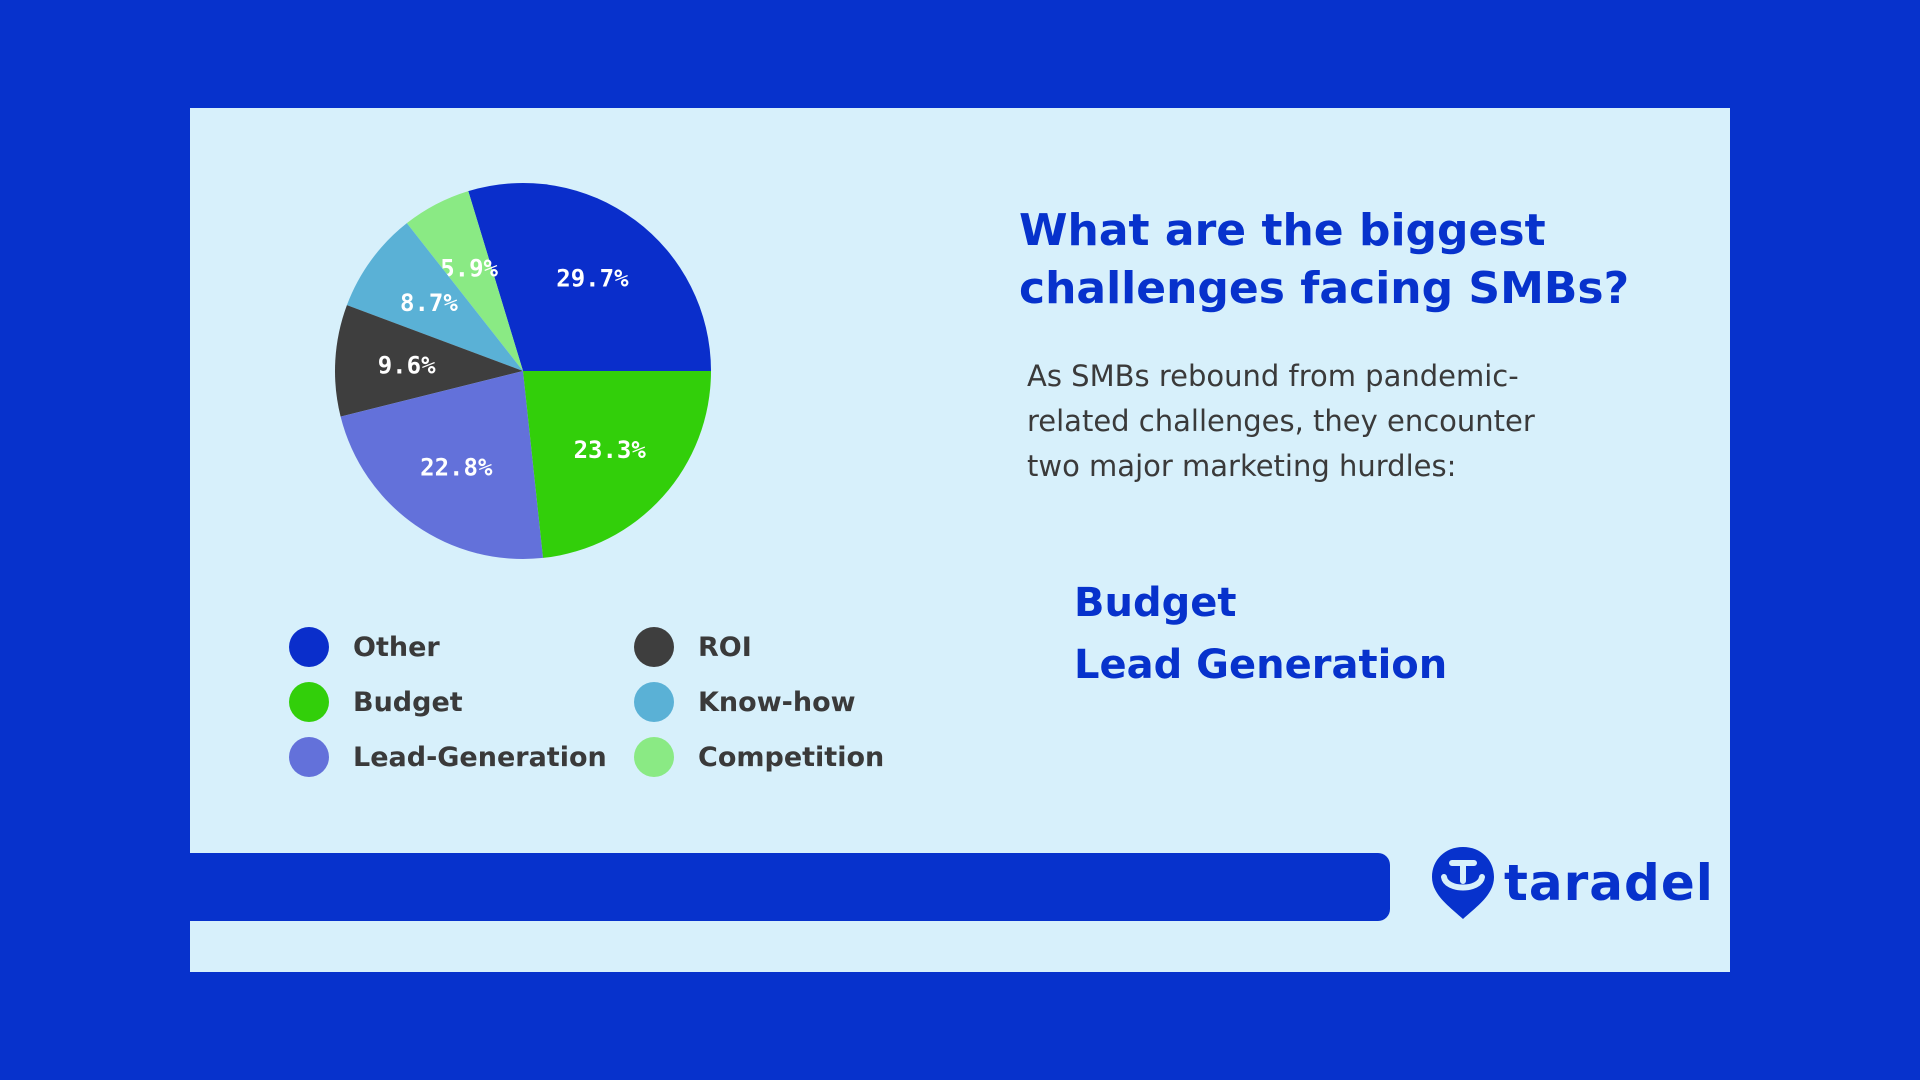 Image resolution: width=1920 pixels, height=1080 pixels. I want to click on pie-slice-competition, so click(464, 281).